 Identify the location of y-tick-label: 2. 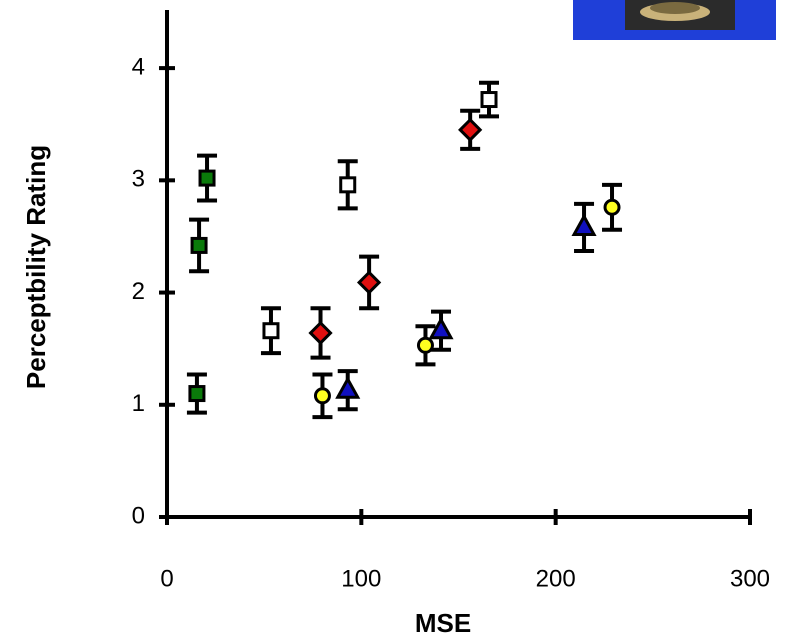
(138, 291).